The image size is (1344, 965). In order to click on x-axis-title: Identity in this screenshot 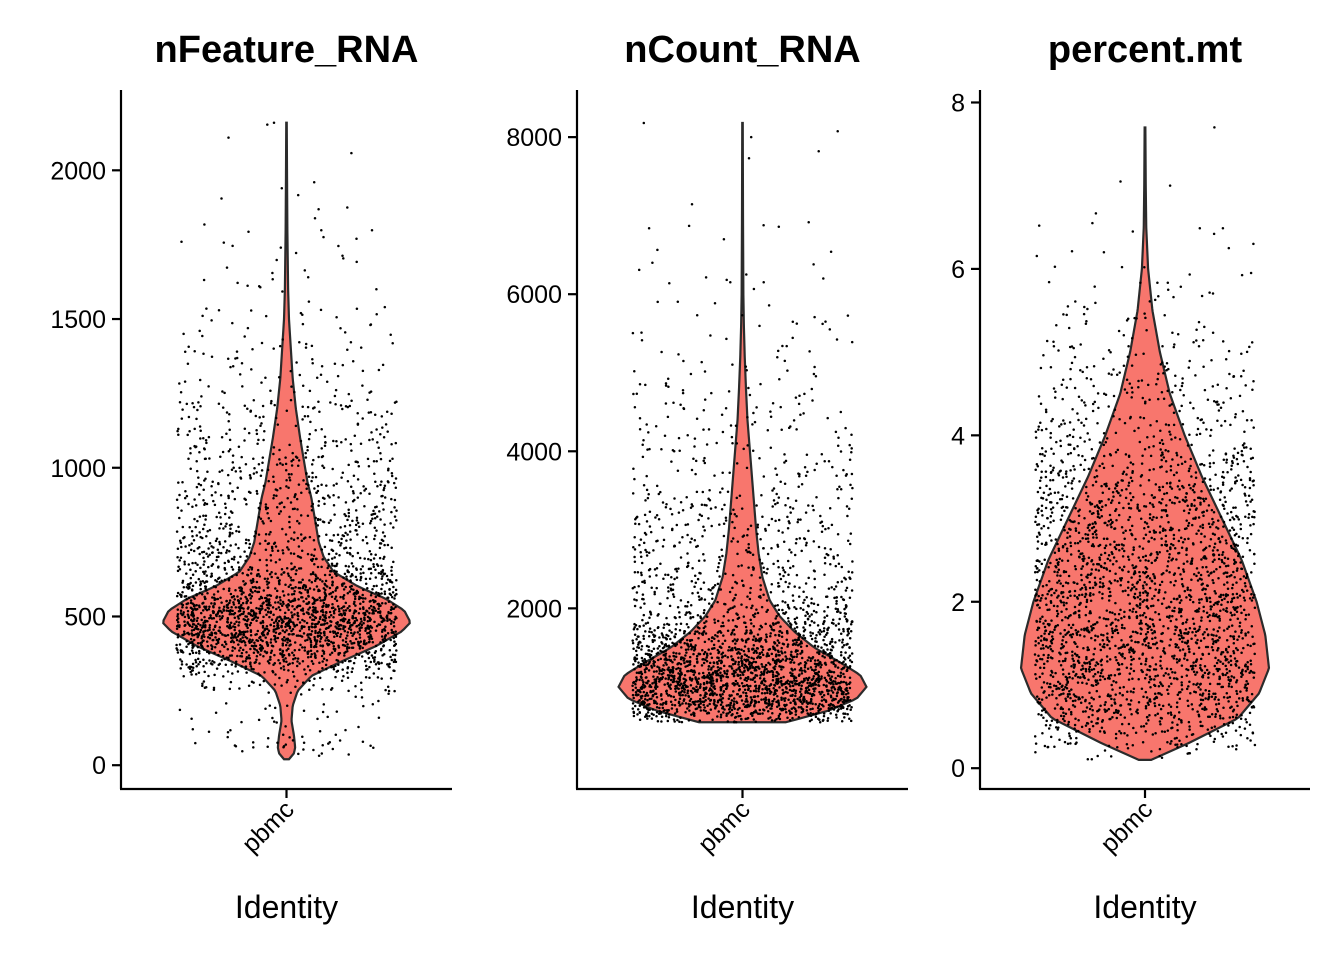, I will do `click(742, 907)`.